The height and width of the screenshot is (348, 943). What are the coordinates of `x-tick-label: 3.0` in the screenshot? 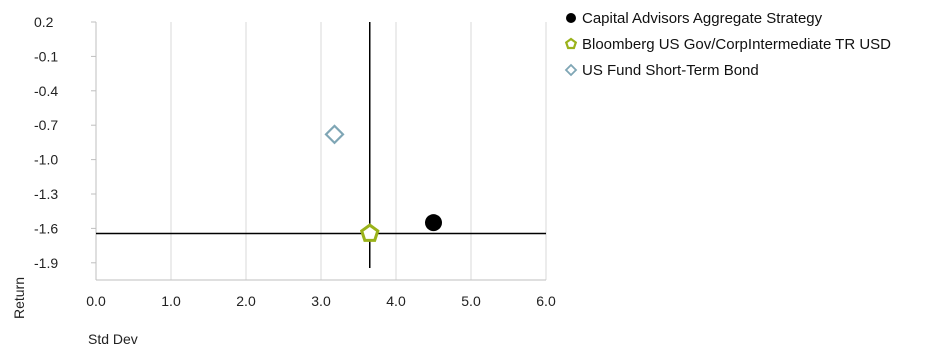 It's located at (321, 301).